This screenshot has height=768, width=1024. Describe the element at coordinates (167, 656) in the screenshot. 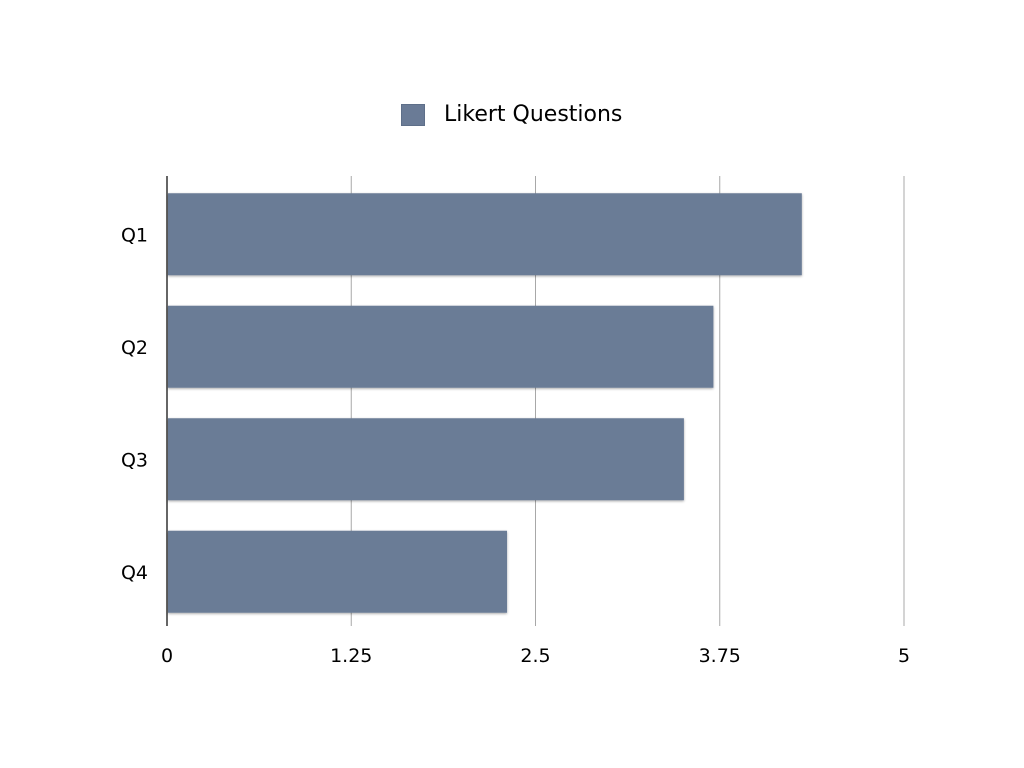

I see `x-tick-label: 0` at that location.